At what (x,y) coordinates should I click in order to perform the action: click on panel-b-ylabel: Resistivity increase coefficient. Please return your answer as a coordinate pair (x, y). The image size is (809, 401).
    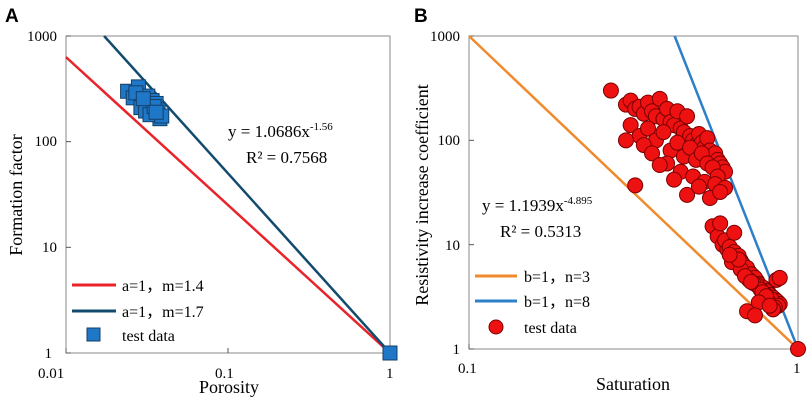
    Looking at the image, I should click on (422, 195).